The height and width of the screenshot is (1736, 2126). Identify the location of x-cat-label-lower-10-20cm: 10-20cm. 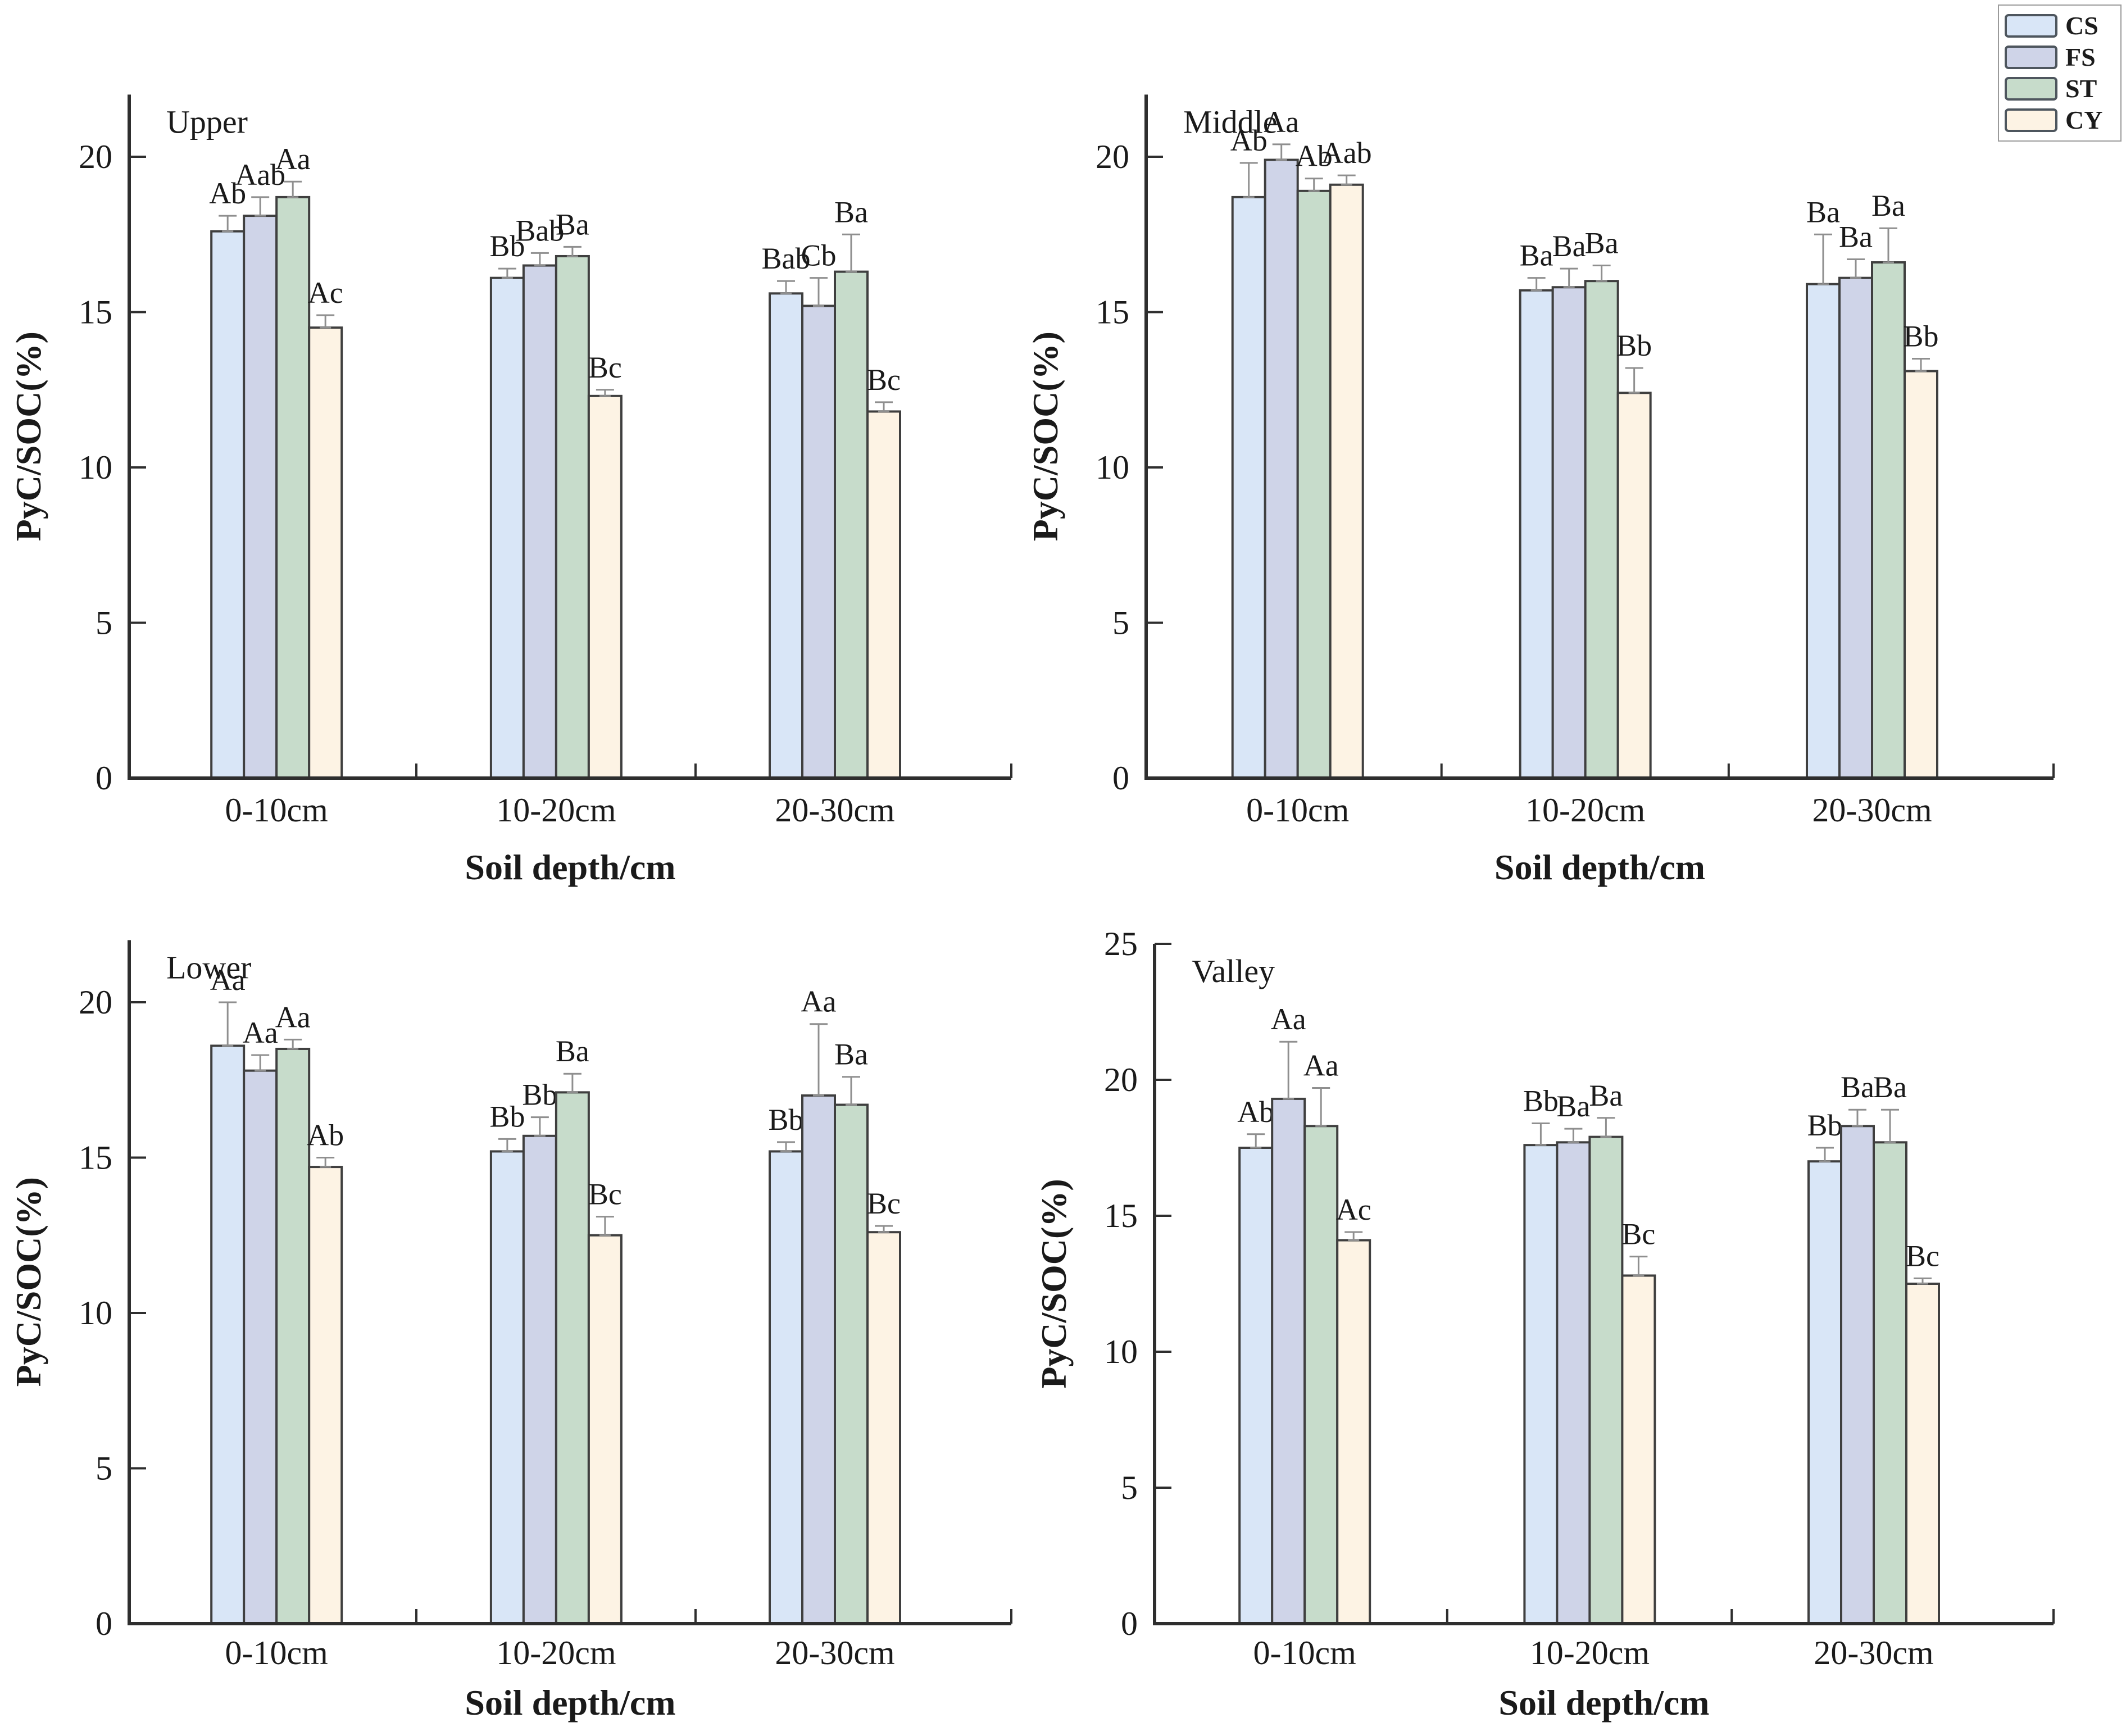
(556, 1652).